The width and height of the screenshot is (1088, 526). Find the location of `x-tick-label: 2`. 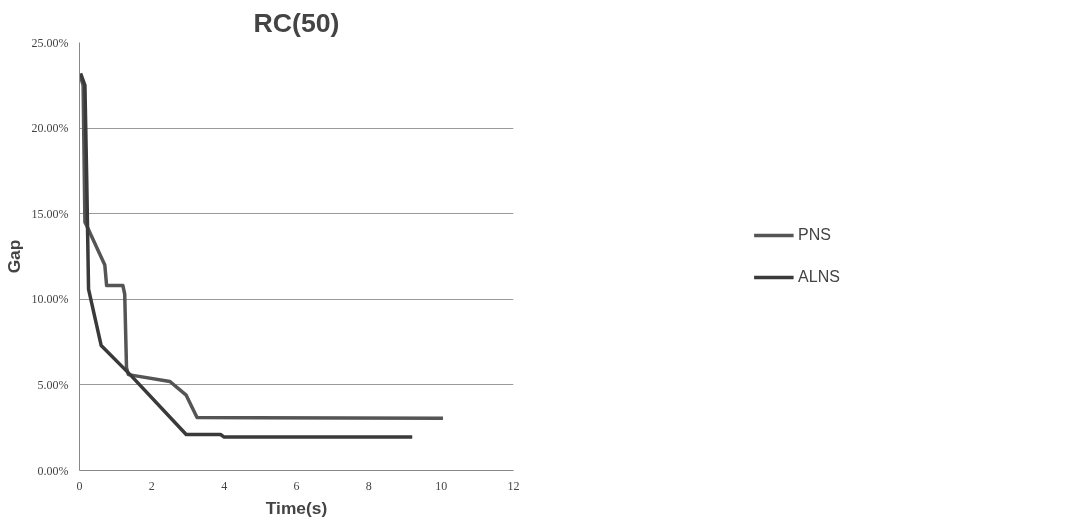

x-tick-label: 2 is located at coordinates (151, 485).